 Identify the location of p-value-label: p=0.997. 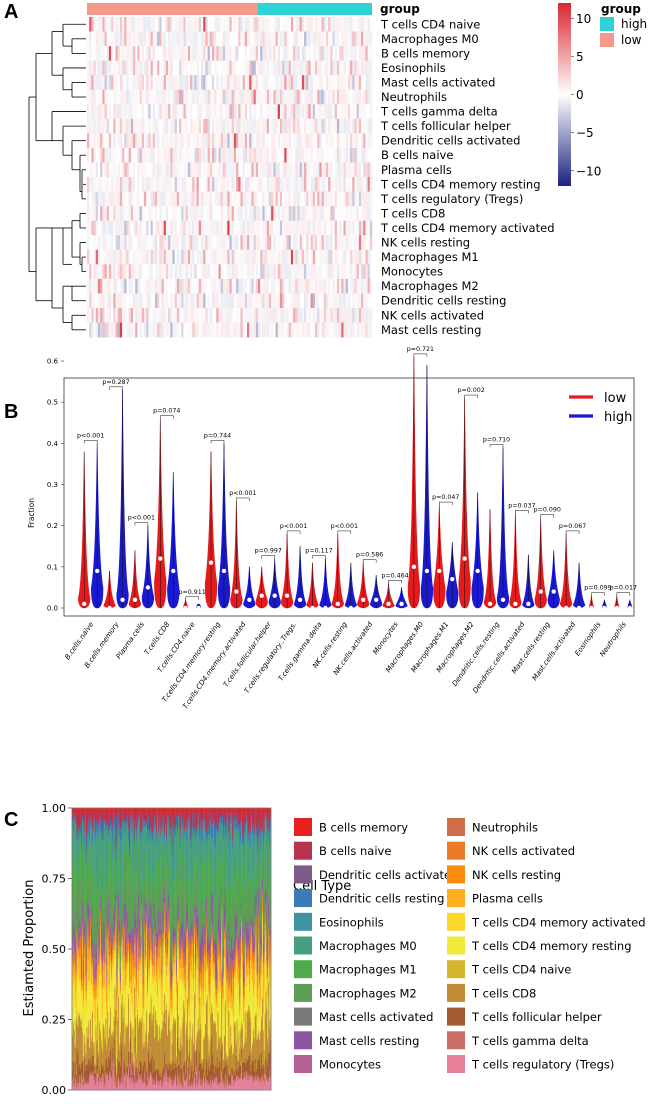
(268, 551).